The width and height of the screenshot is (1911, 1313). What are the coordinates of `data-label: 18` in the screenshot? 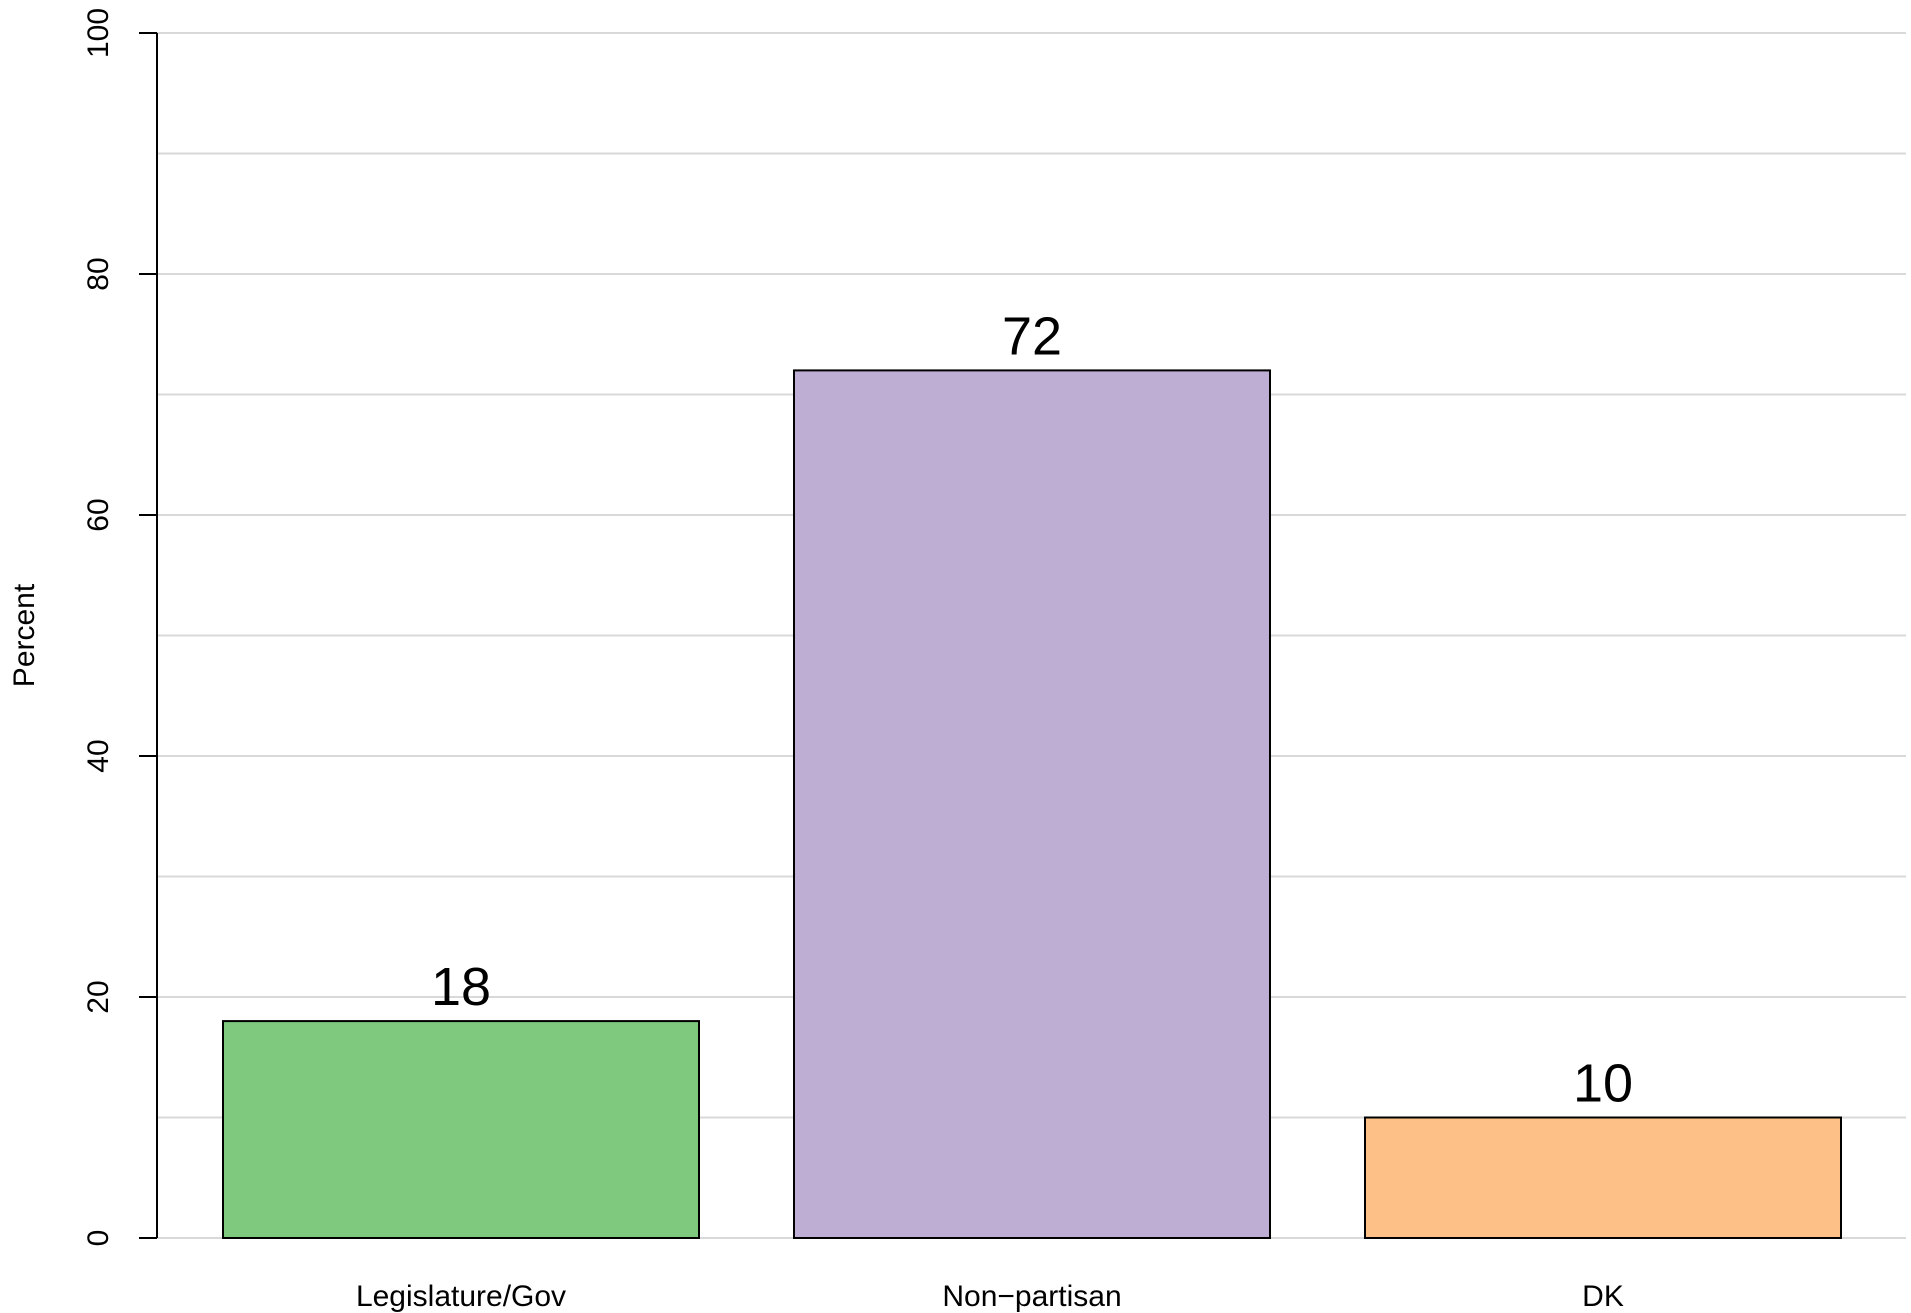 It's located at (461, 987).